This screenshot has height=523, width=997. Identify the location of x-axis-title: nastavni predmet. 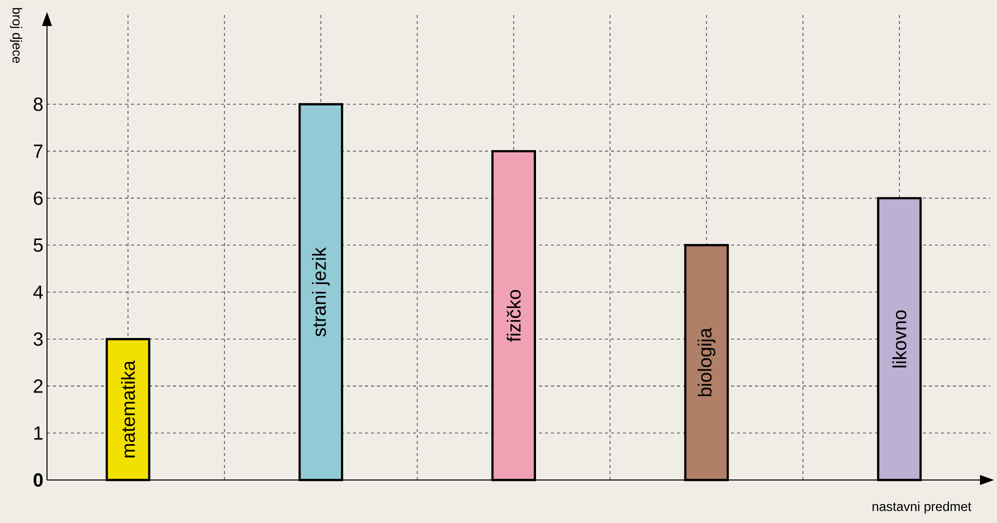
(922, 508).